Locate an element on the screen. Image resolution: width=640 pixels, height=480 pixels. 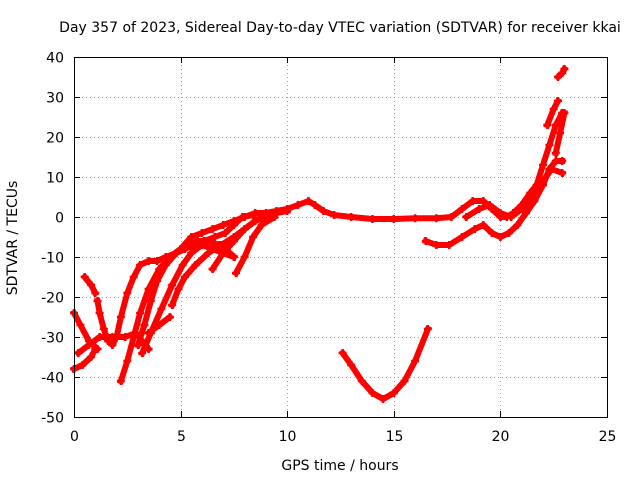
y-tick-label: -20 is located at coordinates (52, 299).